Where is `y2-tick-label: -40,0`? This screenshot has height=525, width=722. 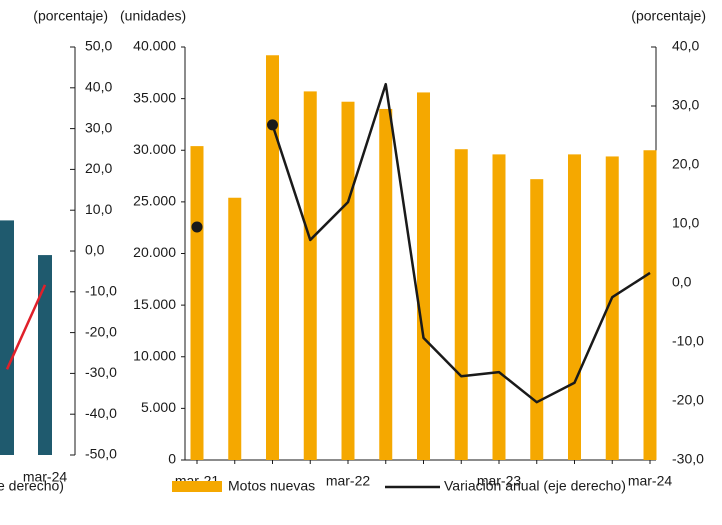 y2-tick-label: -40,0 is located at coordinates (101, 413).